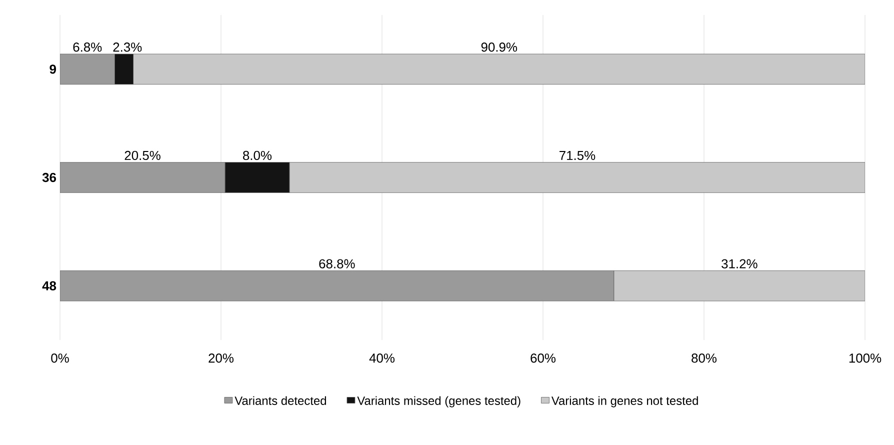 This screenshot has width=894, height=445. I want to click on legend-label: Variants missed (genes tested), so click(438, 402).